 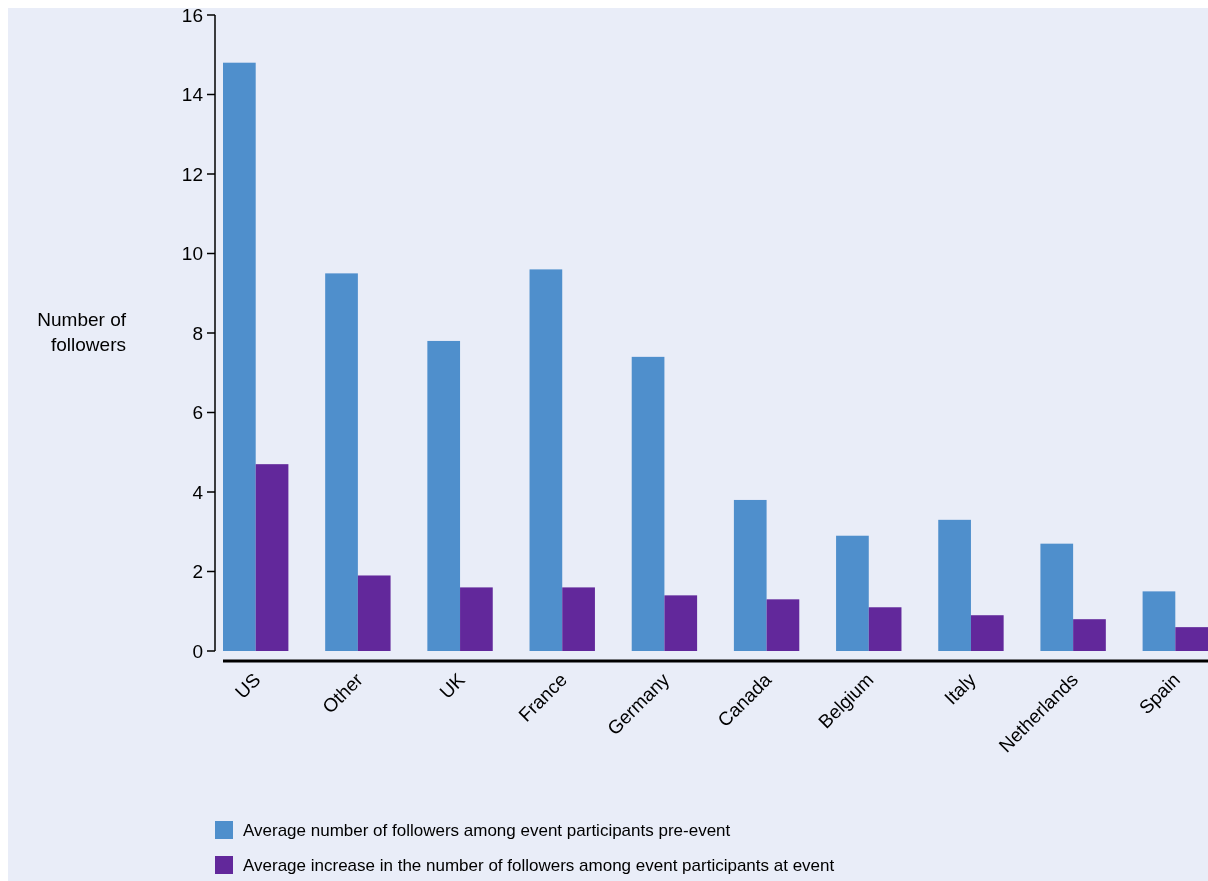 I want to click on legend-label: Average increase in the number of followers among event participants at event, so click(x=539, y=865).